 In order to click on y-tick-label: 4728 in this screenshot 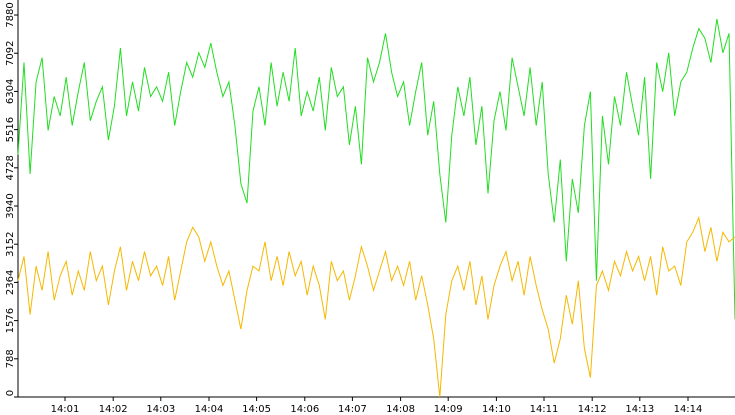, I will do `click(10, 167)`.